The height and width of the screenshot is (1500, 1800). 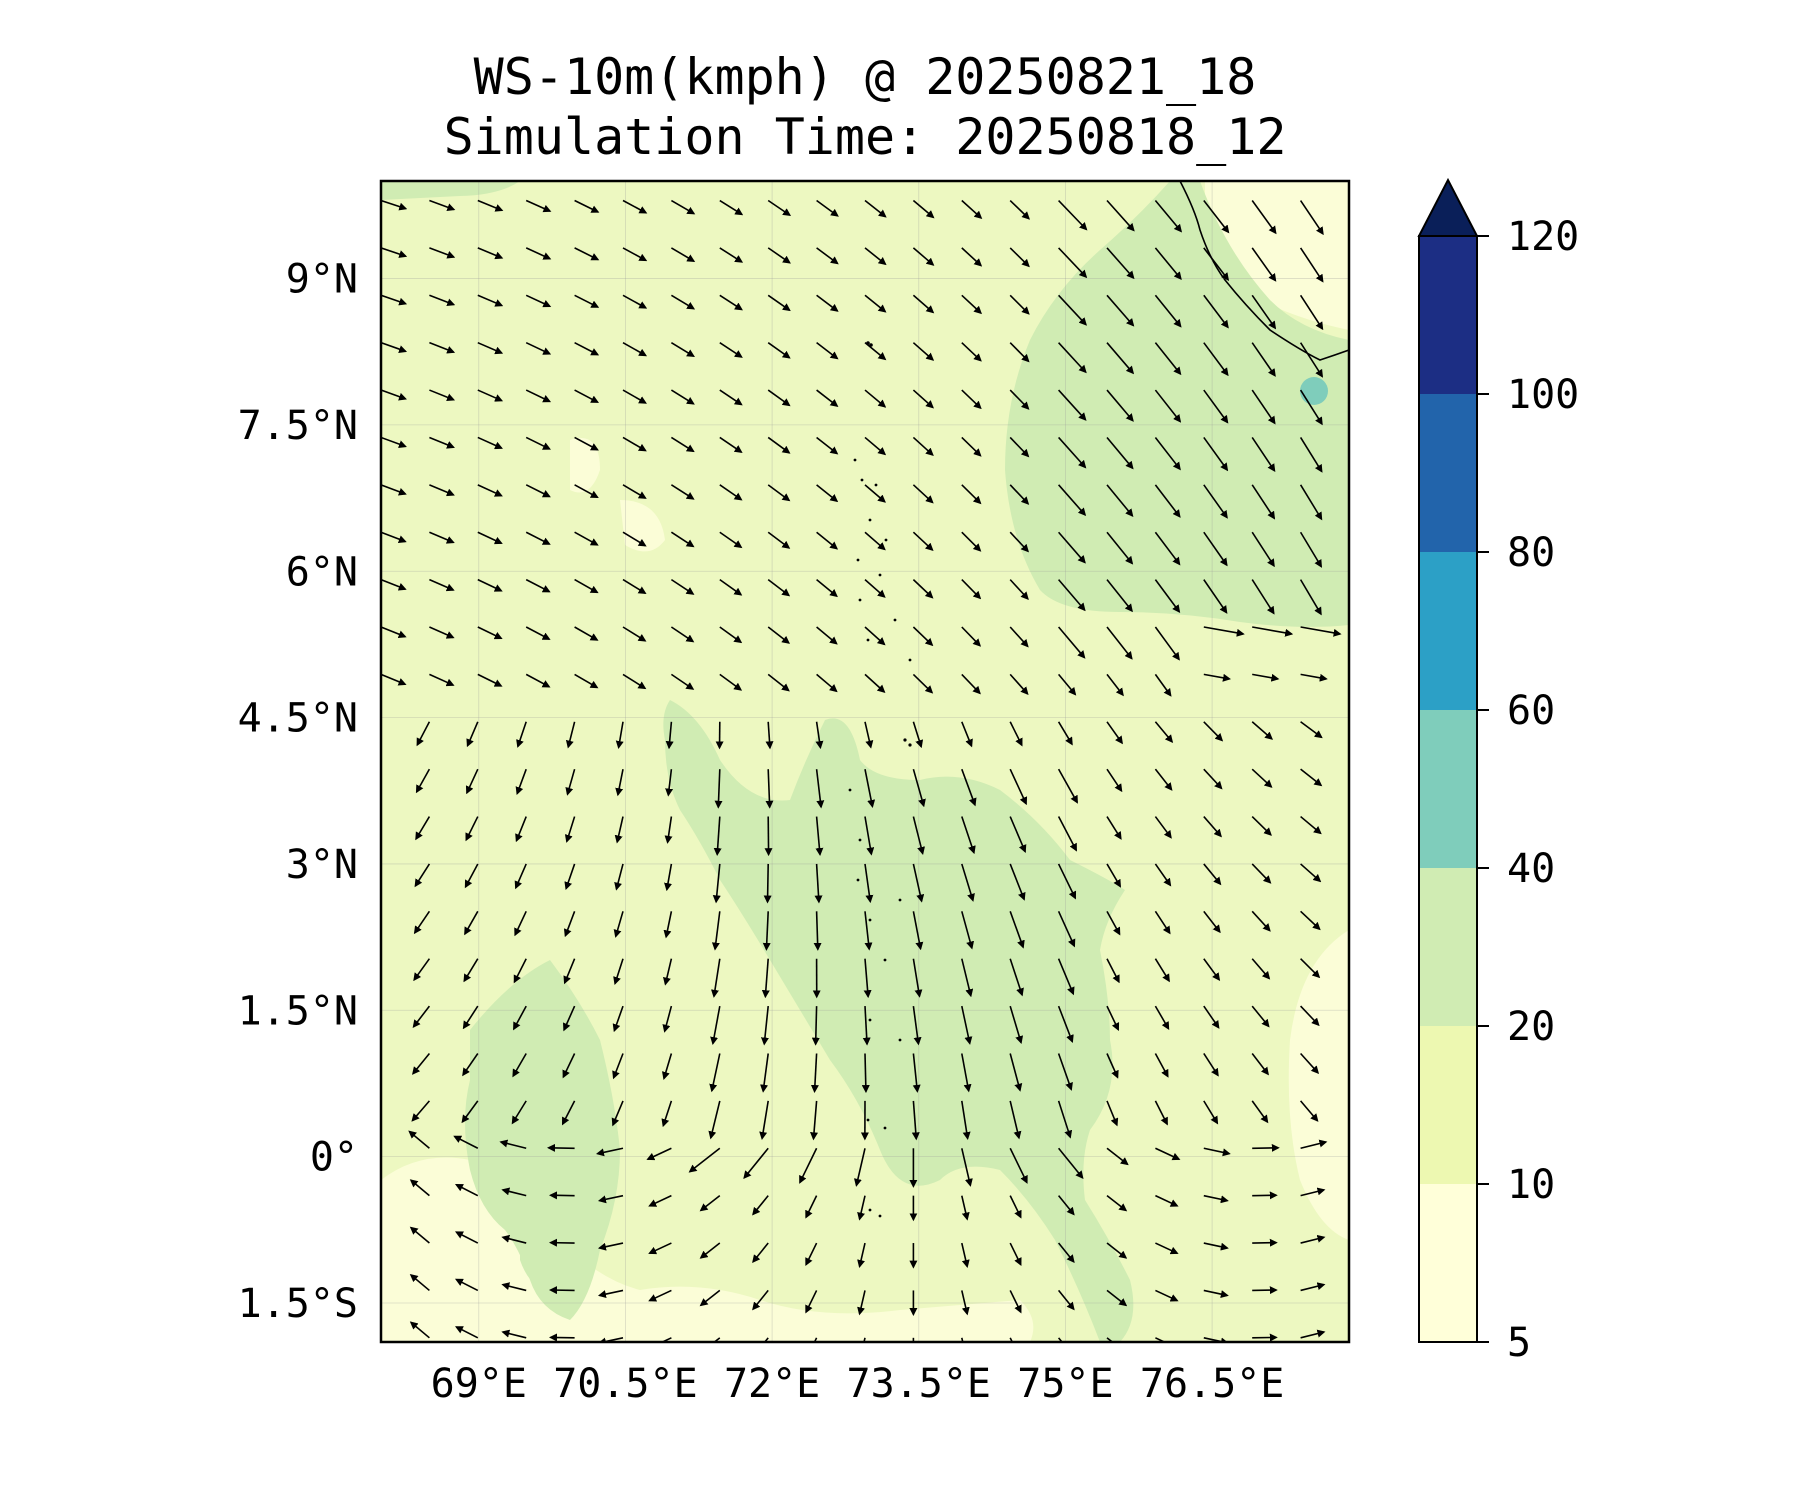 I want to click on lat-tick-label: 7.5°N, so click(x=298, y=426).